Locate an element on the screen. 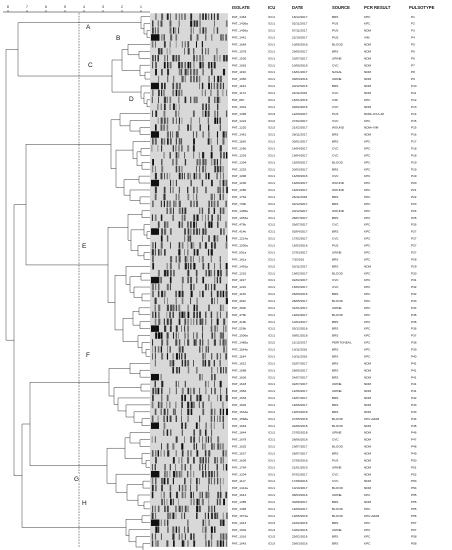 Image resolution: width=452 pixels, height=550 pixels. isolate-cell: PAT_1574a is located at coordinates (240, 516).